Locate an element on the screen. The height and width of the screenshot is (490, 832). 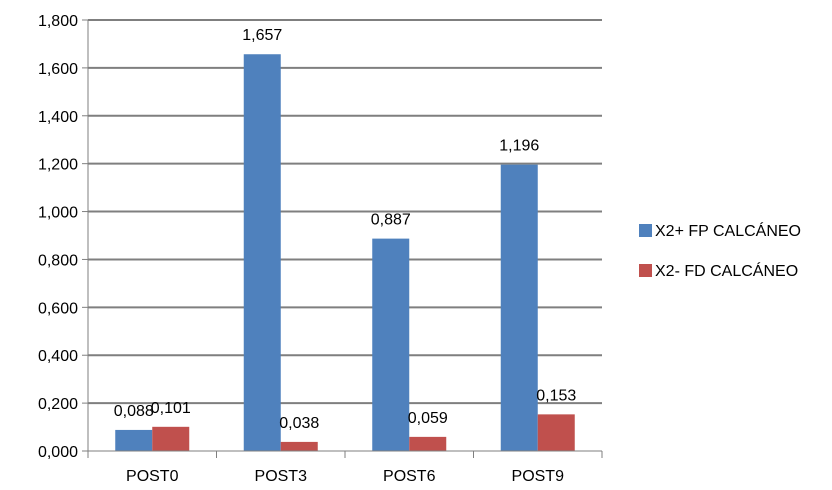
data-label: 0,059 is located at coordinates (428, 418).